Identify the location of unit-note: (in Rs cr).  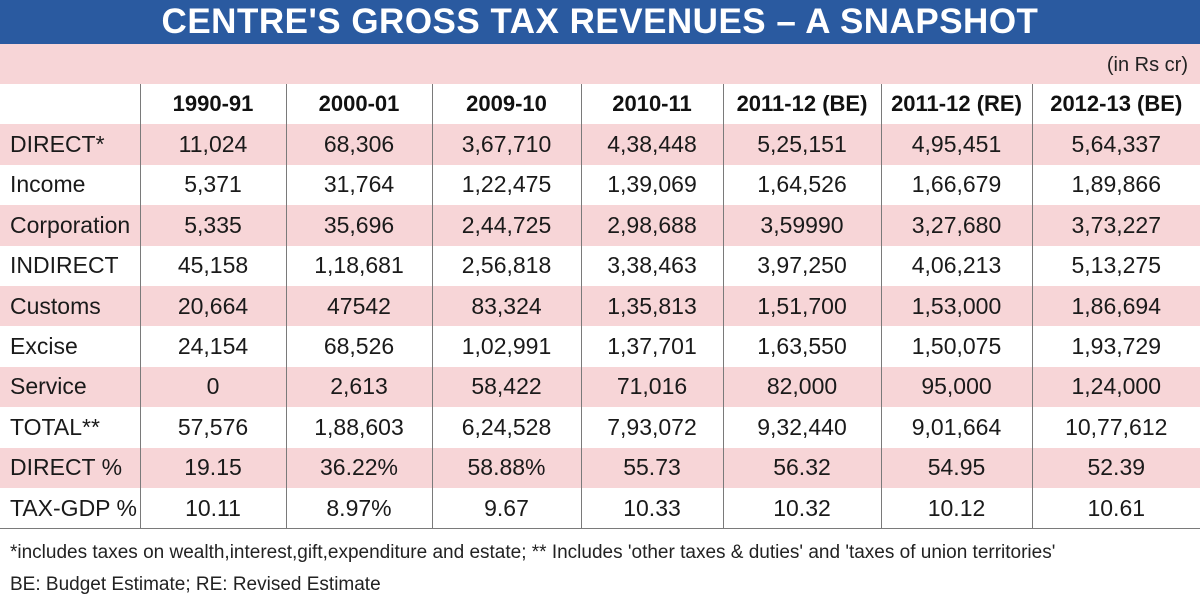
(1147, 65).